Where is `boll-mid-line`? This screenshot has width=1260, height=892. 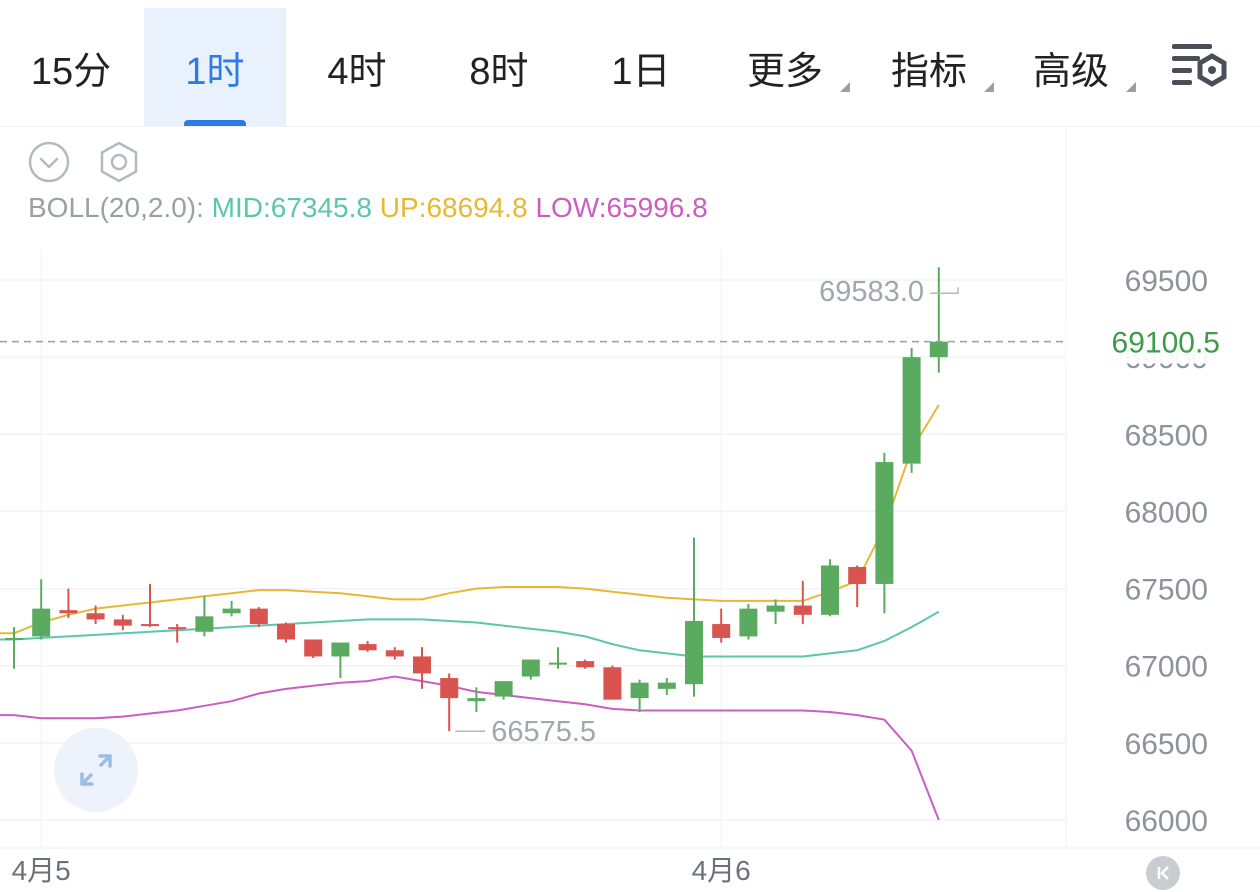 boll-mid-line is located at coordinates (470, 634).